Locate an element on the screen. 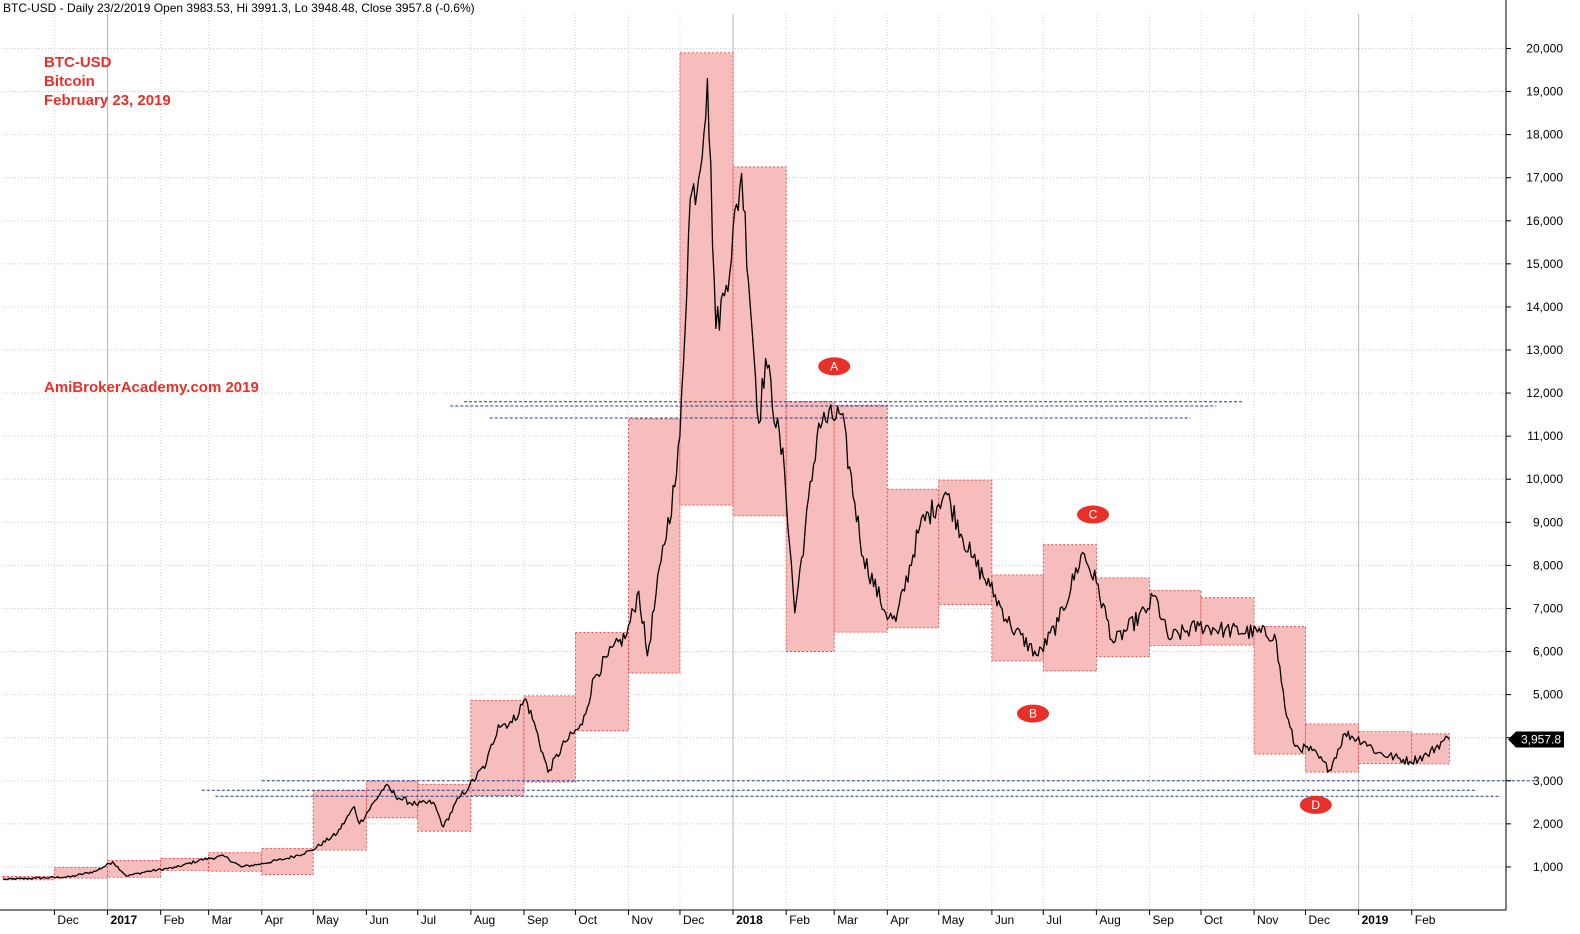 This screenshot has height=934, width=1580. y-tick-label: 15,000 is located at coordinates (1544, 264).